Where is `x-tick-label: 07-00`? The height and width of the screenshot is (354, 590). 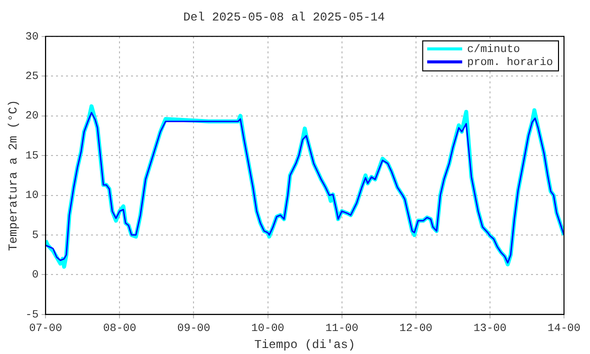 x-tick-label: 07-00 is located at coordinates (45, 328).